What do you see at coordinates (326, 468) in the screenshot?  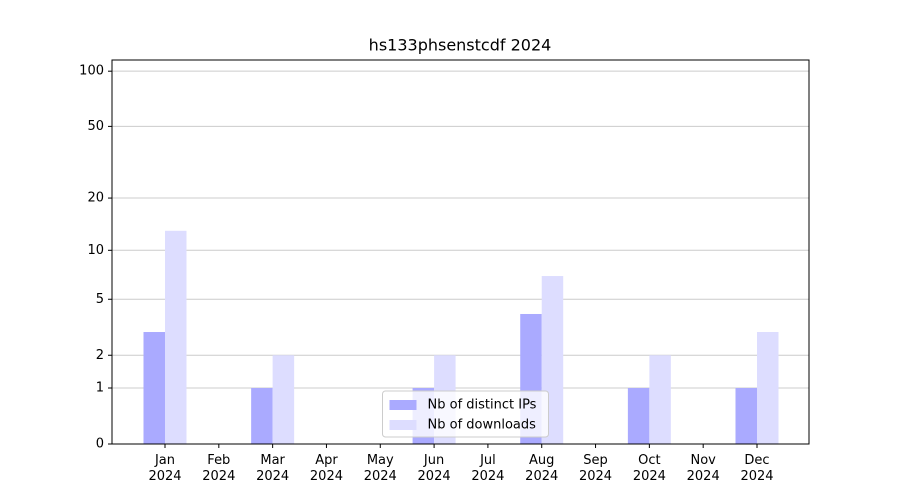 I see `x-tick-label: Apr 2024` at bounding box center [326, 468].